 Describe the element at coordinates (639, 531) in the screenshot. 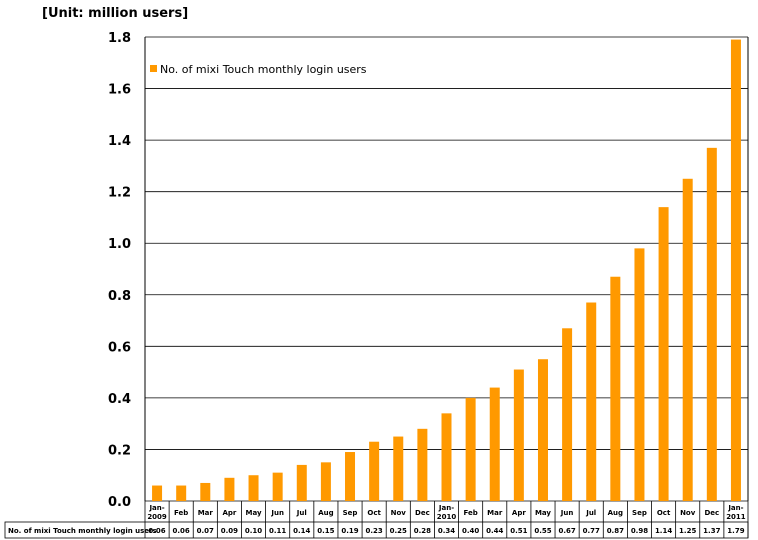

I see `data-table-value: 0.98` at that location.